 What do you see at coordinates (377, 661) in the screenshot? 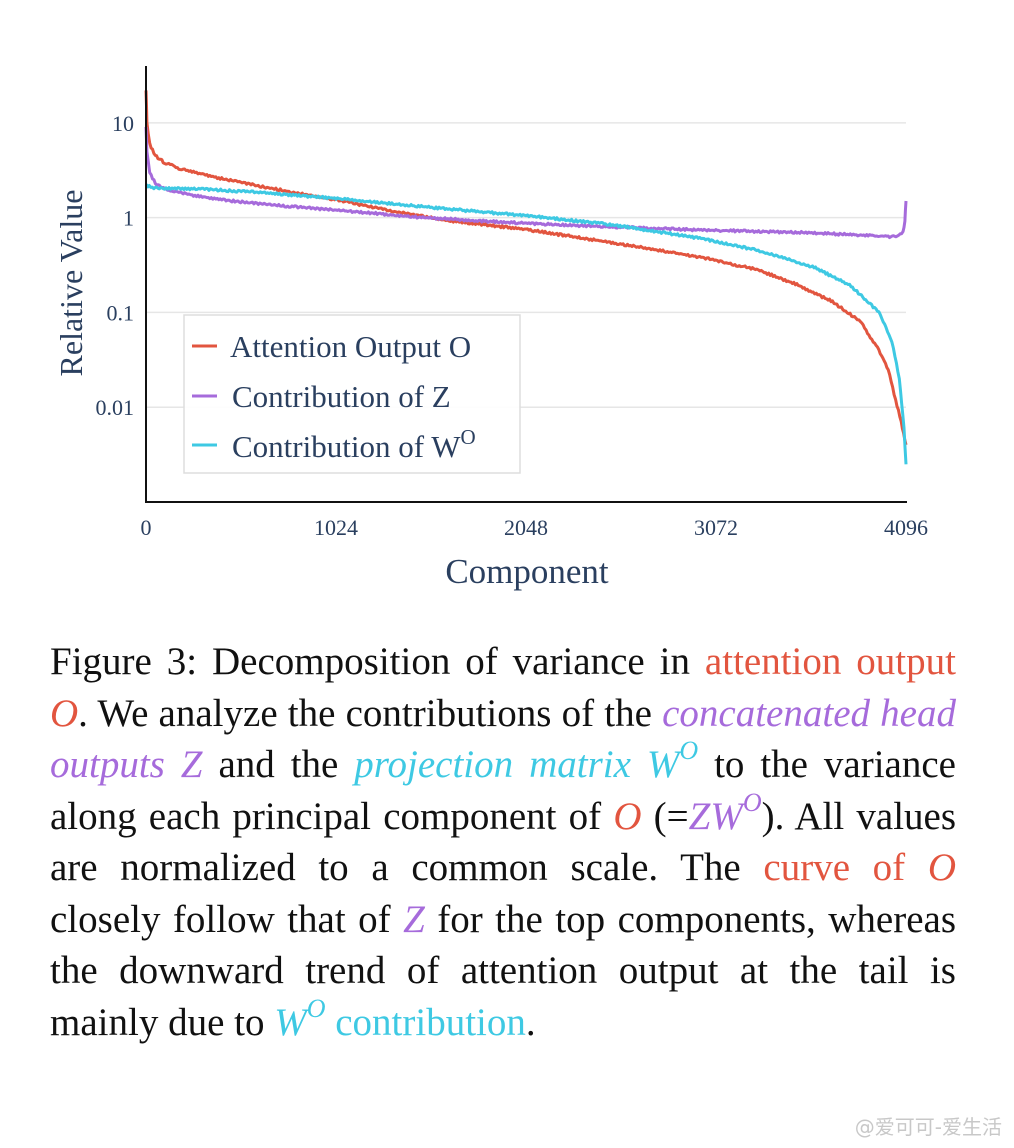
I see `caption-part-1: Figure 3: Decomposition of variance in` at bounding box center [377, 661].